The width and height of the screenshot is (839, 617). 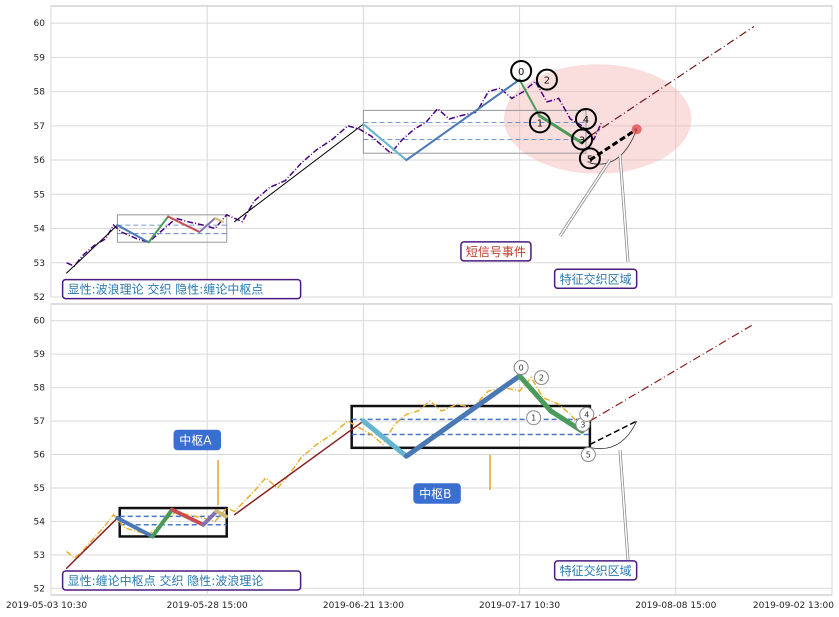 I want to click on panel1-highlight-ellipse, so click(x=597, y=119).